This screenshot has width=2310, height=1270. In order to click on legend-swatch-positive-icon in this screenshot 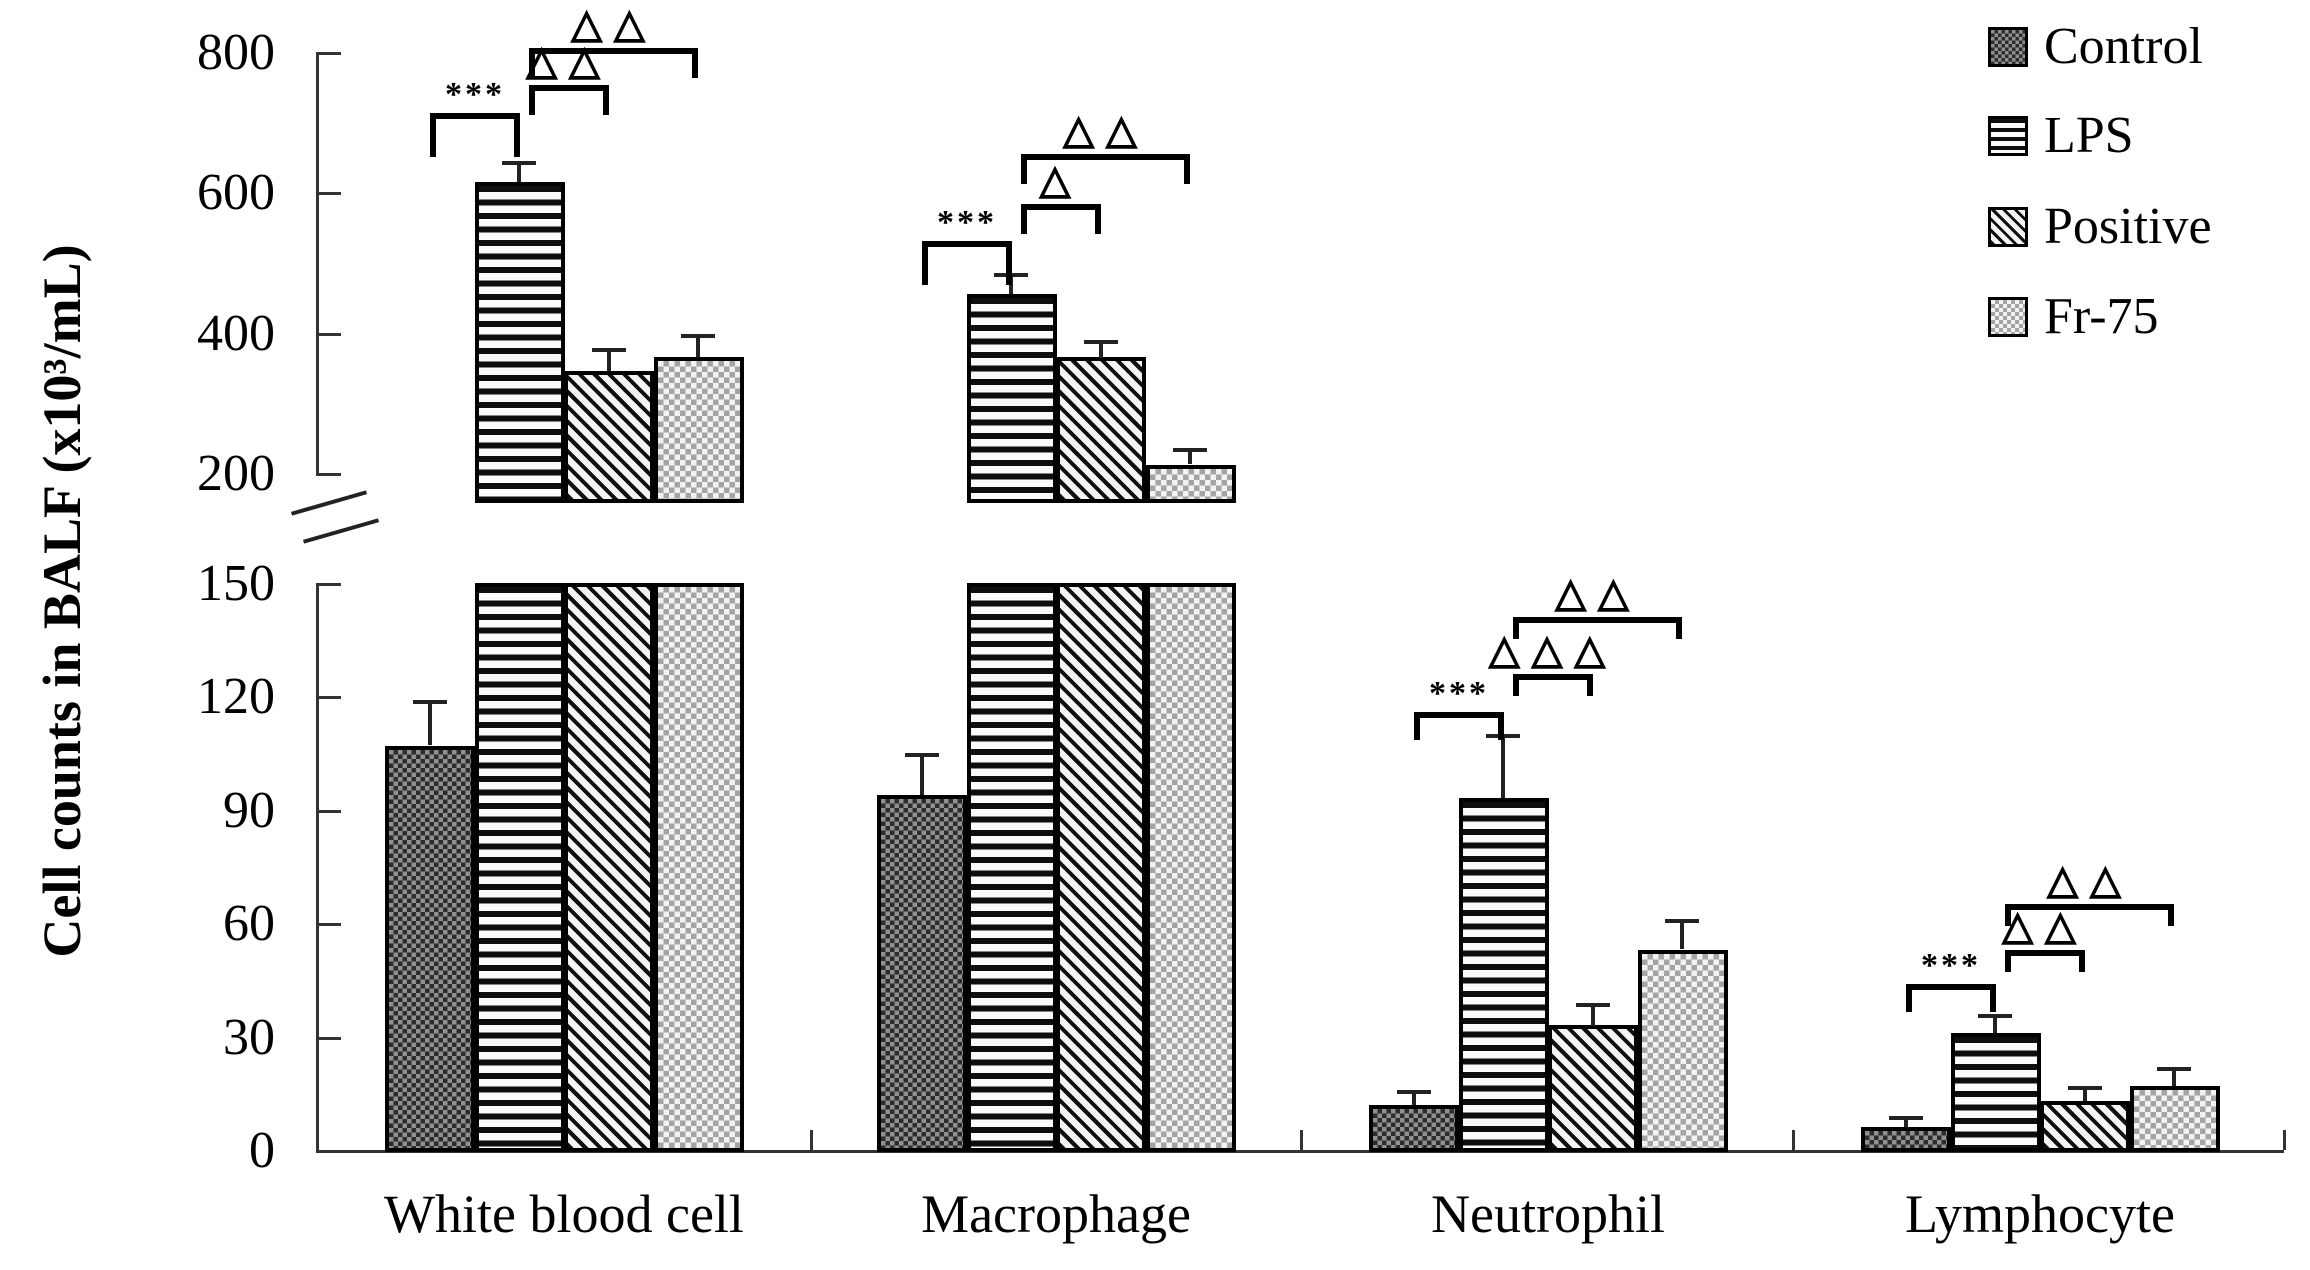, I will do `click(2008, 227)`.